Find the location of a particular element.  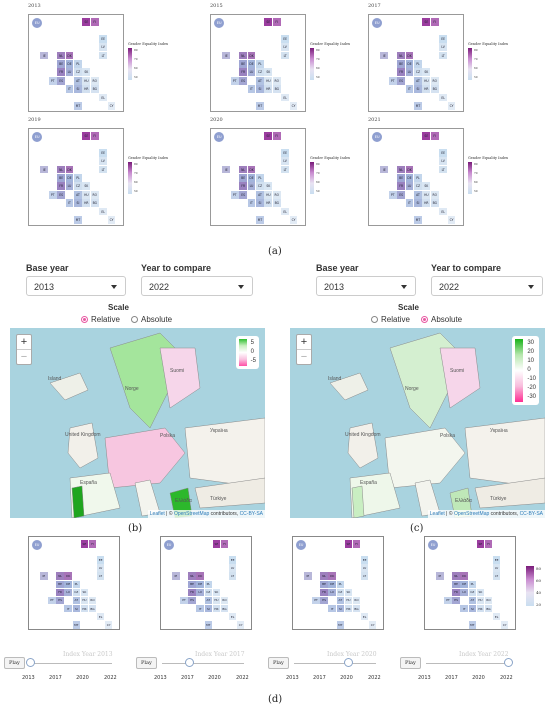

year-compare-value: 2022 is located at coordinates (449, 287).